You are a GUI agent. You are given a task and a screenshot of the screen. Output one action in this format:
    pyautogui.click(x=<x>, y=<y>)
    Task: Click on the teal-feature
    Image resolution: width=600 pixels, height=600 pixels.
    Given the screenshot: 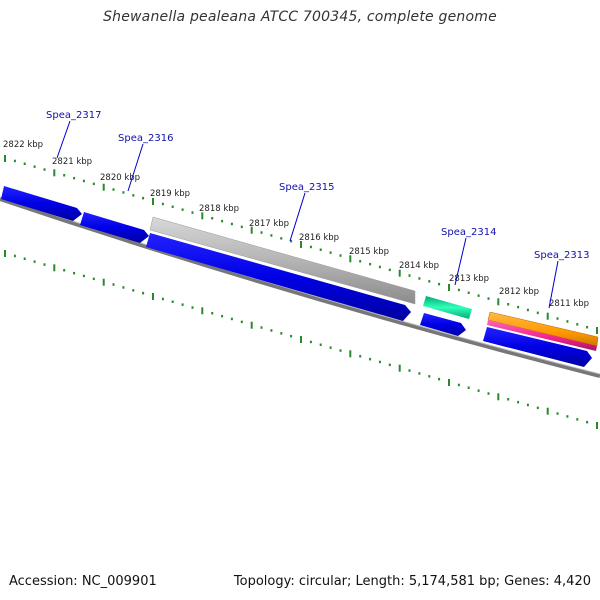 What is the action you would take?
    pyautogui.click(x=447, y=307)
    